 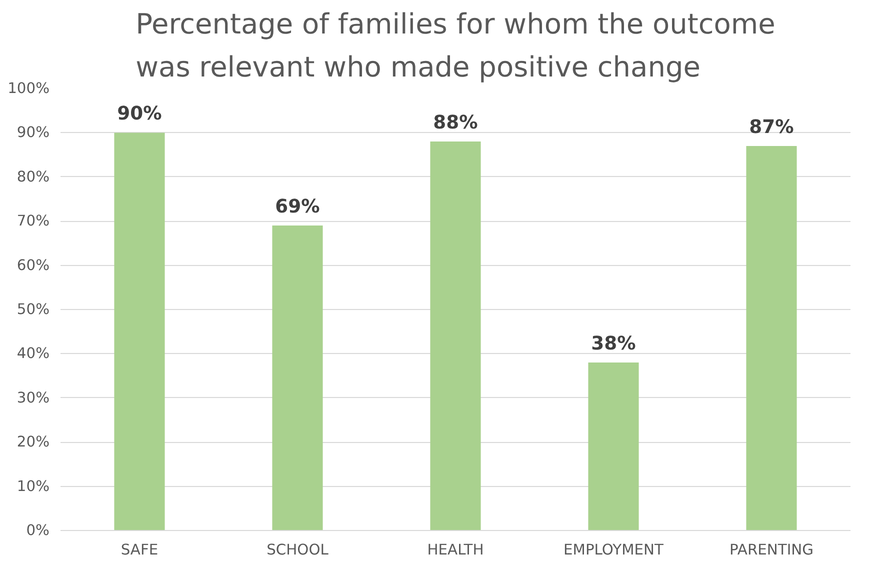 I want to click on y-tick-label: 20%, so click(x=33, y=442).